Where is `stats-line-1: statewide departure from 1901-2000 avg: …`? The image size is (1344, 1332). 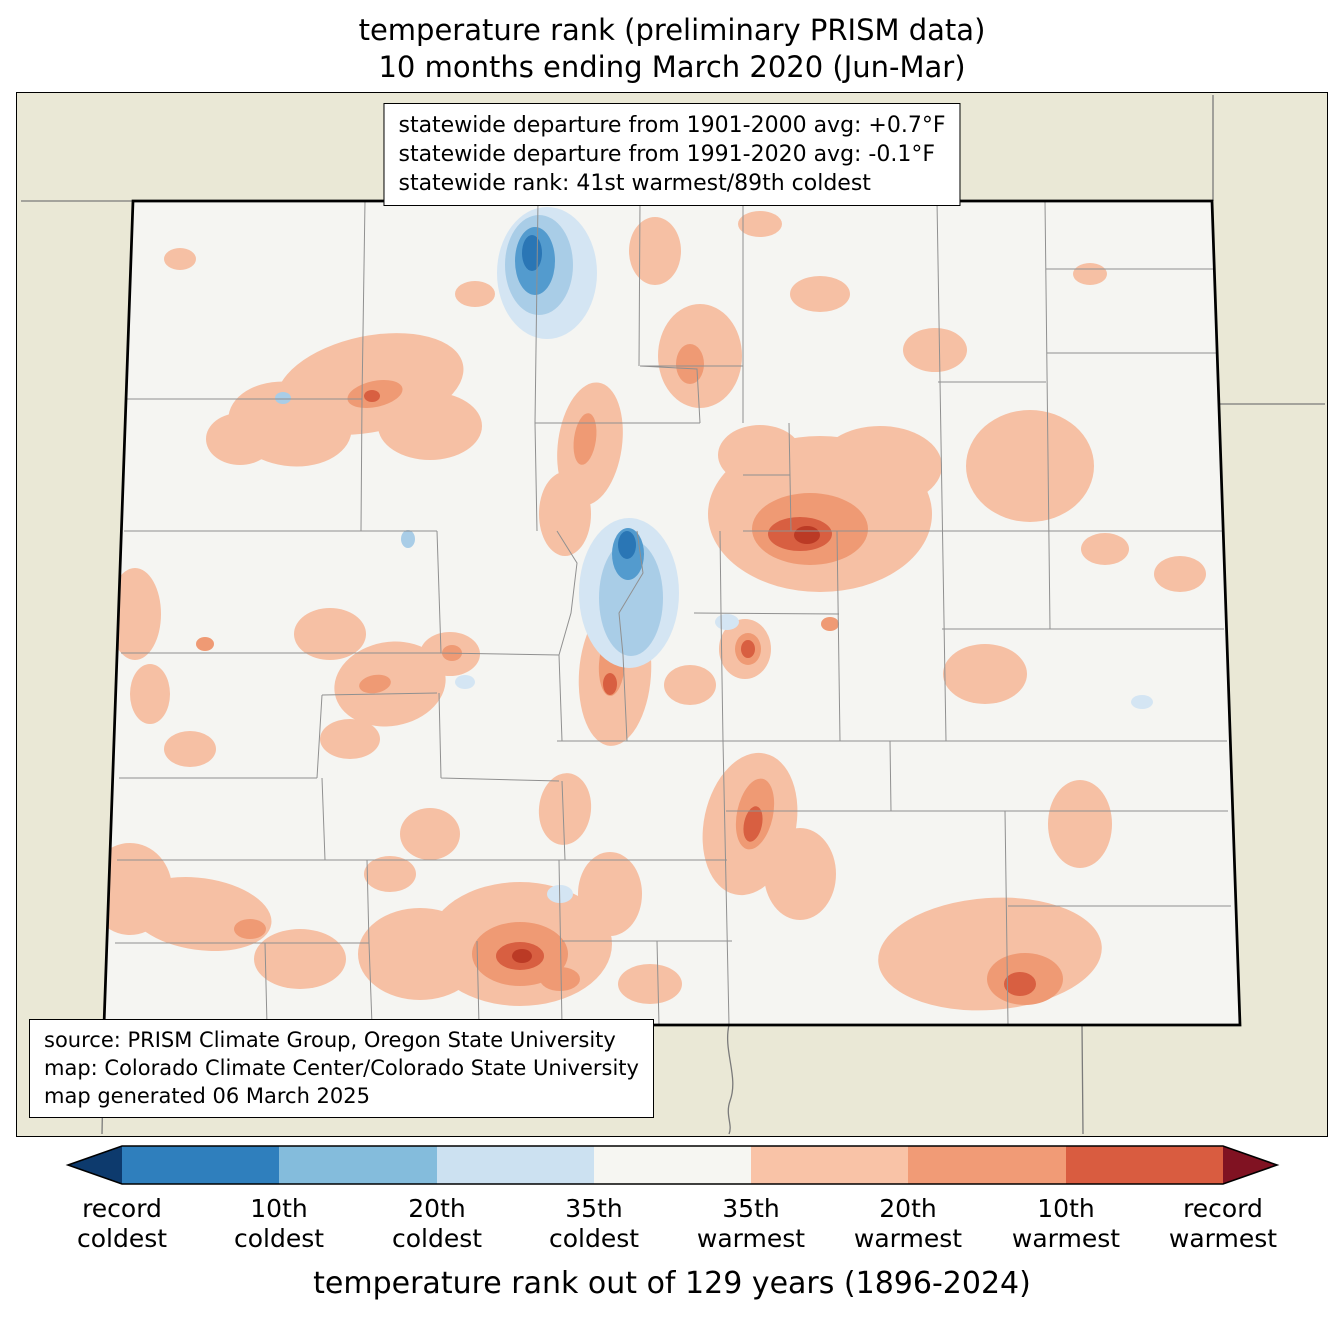 stats-line-1: statewide departure from 1901-2000 avg: … is located at coordinates (672, 126).